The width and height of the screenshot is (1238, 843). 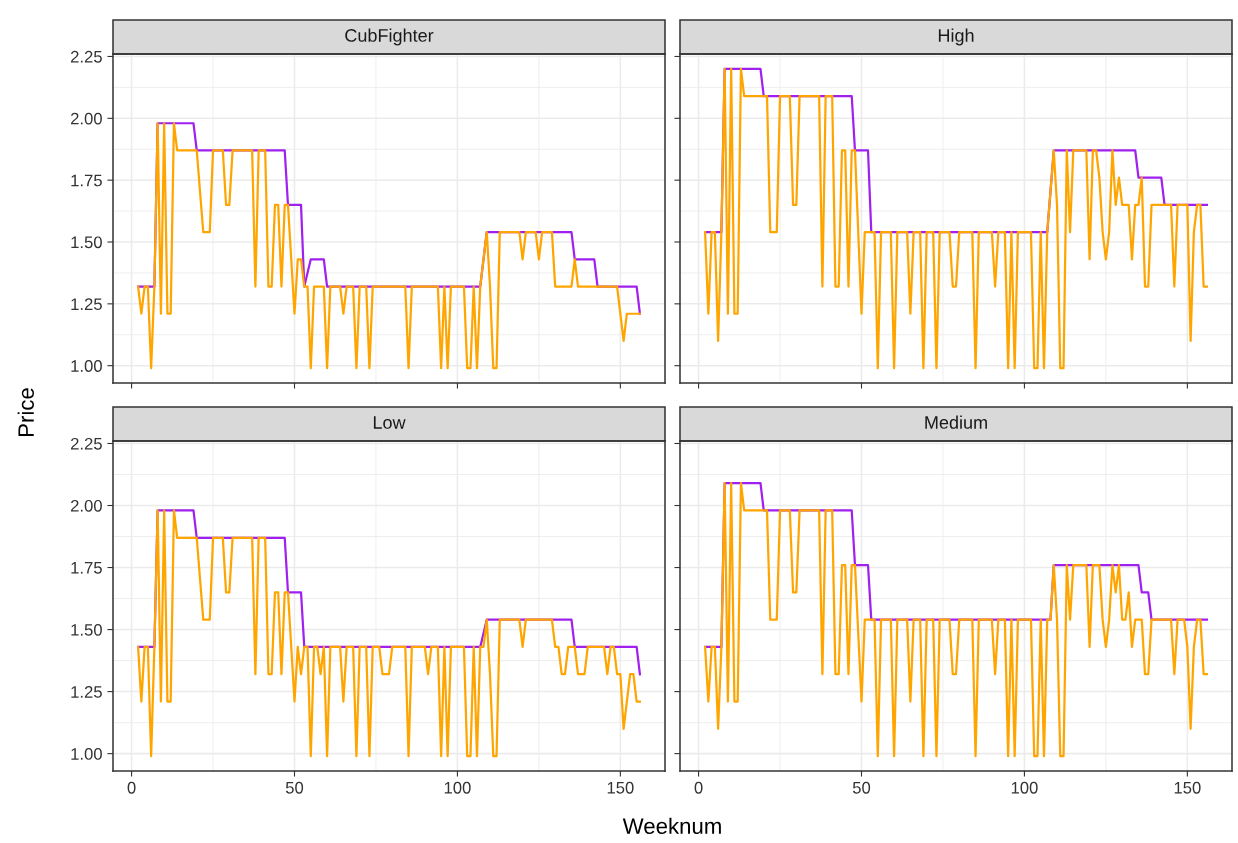 I want to click on chart-title: High, so click(x=956, y=37).